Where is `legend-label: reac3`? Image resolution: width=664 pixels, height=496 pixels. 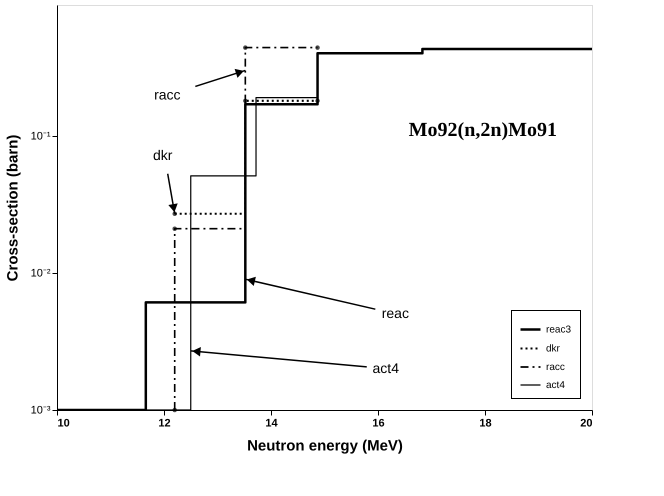
legend-label: reac3 is located at coordinates (559, 330).